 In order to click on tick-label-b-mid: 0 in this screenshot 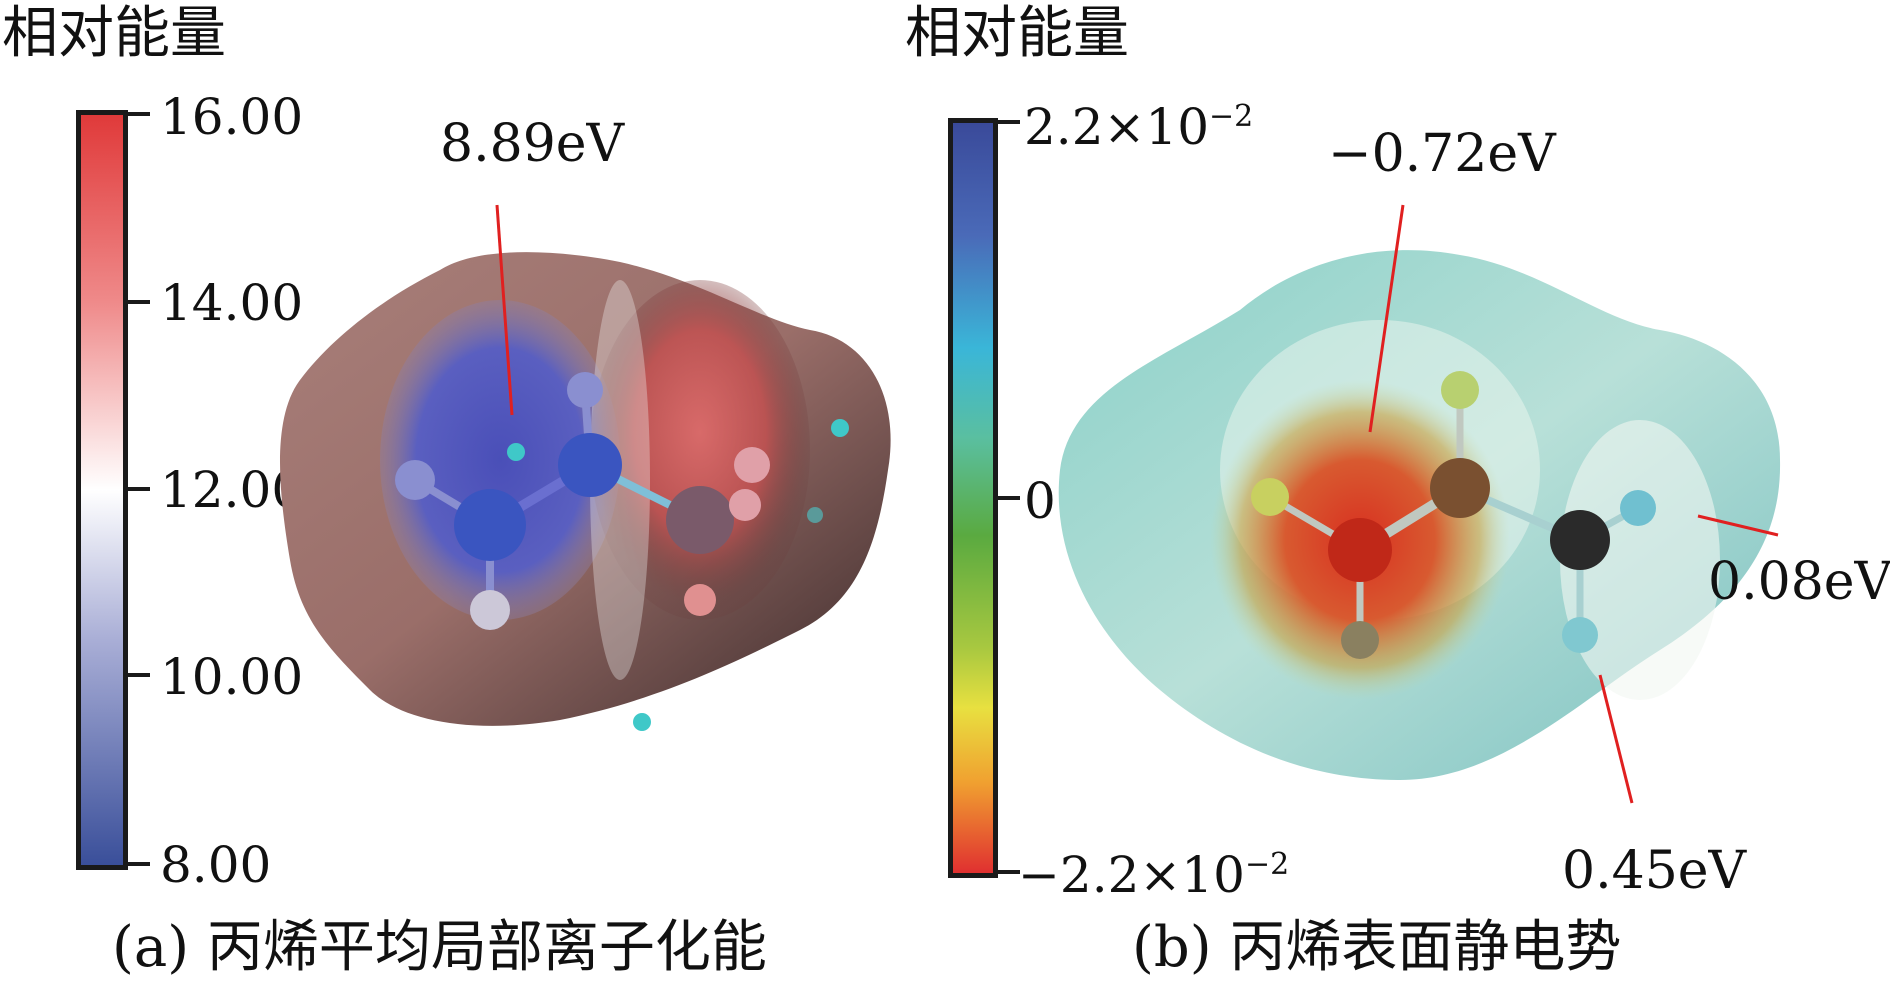, I will do `click(1040, 501)`.